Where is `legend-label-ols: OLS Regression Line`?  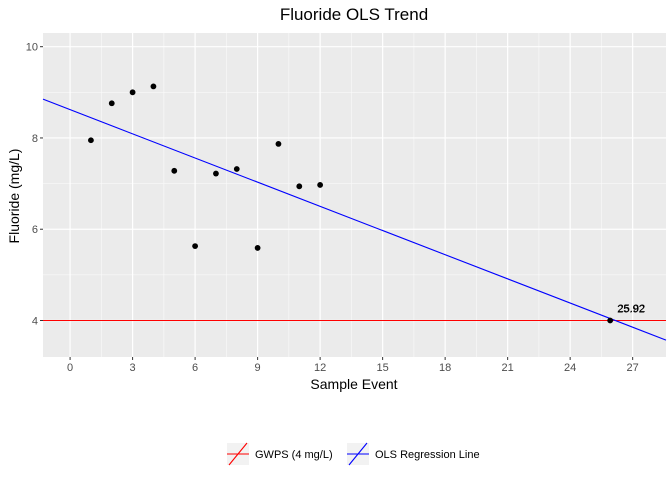
legend-label-ols: OLS Regression Line is located at coordinates (427, 455).